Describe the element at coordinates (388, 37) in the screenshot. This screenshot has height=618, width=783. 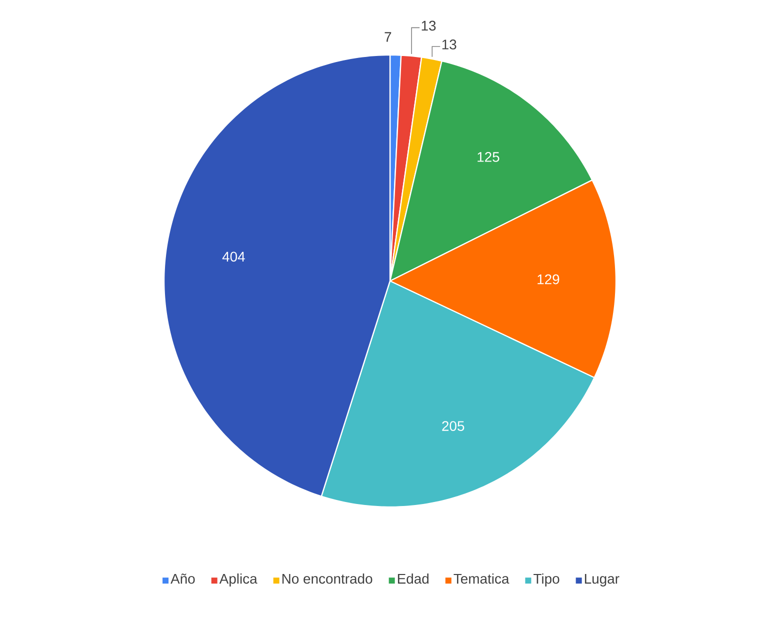
I see `data-label: 7` at that location.